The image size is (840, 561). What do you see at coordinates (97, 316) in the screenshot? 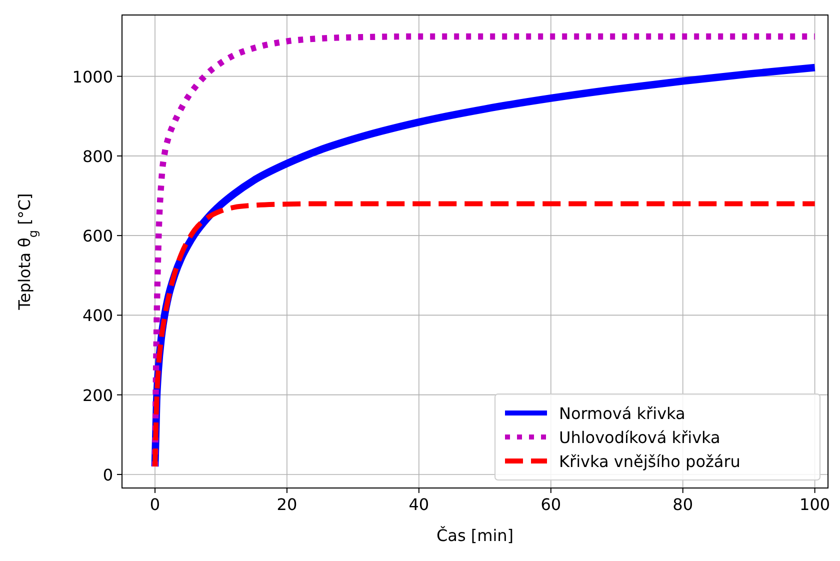
I see `y-tick-label: 400` at bounding box center [97, 316].